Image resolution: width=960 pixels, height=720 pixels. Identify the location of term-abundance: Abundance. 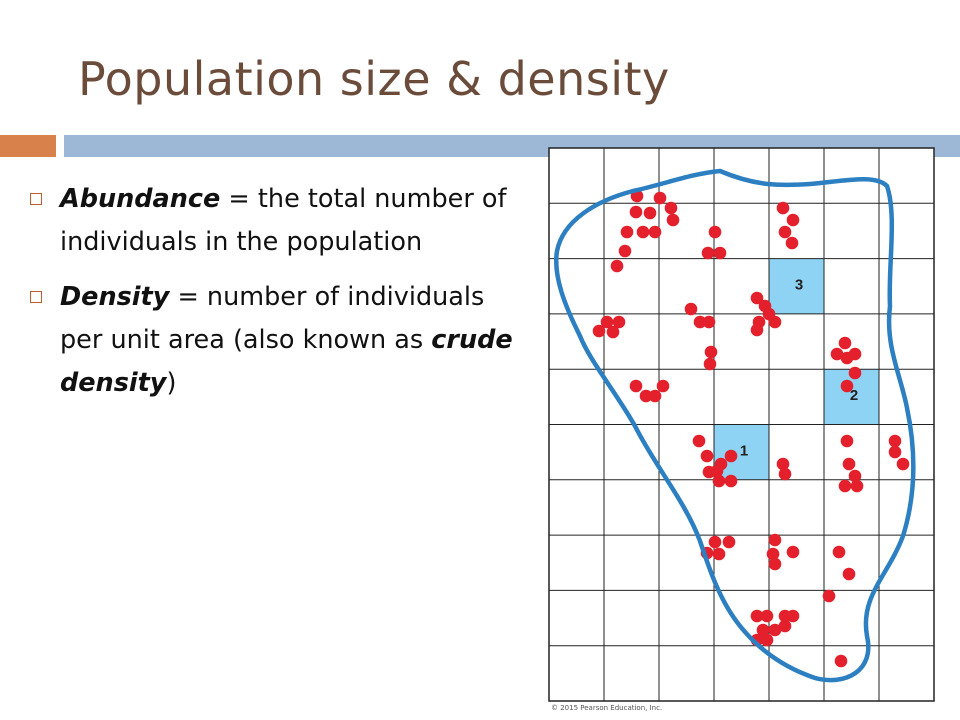
(140, 199).